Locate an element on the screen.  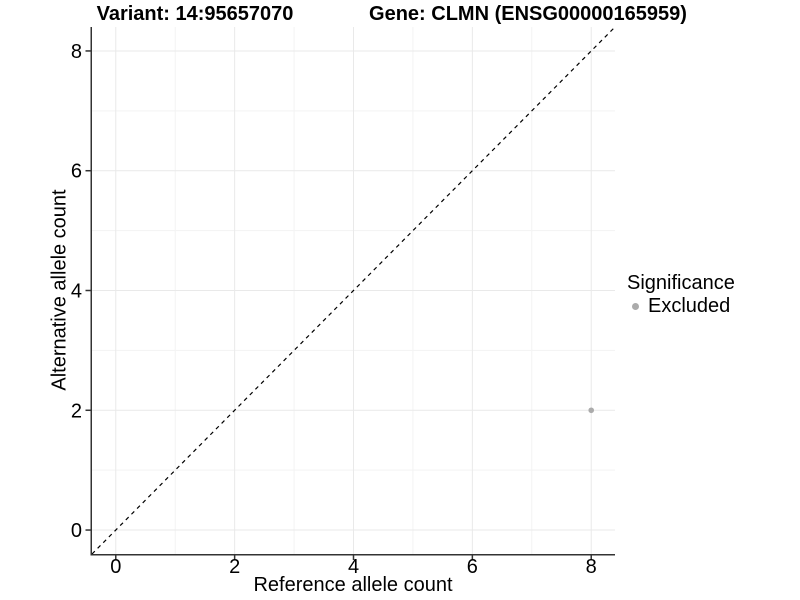
y-tick-label: 4 is located at coordinates (76, 292).